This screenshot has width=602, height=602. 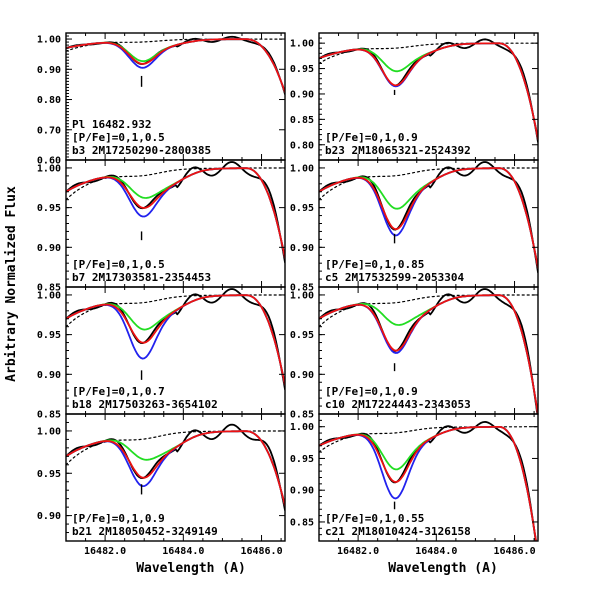 What do you see at coordinates (145, 531) in the screenshot?
I see `star-id-label: b21 2M18050452-3249149` at bounding box center [145, 531].